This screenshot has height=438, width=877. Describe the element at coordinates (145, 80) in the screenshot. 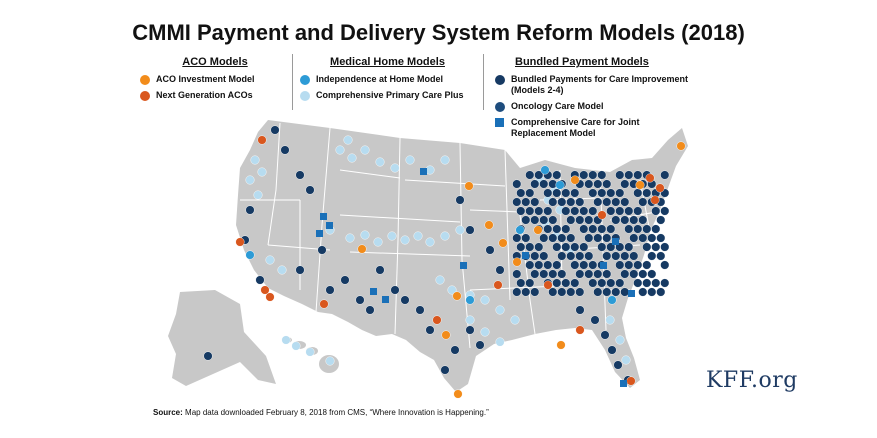

I see `orange-circle-icon` at that location.